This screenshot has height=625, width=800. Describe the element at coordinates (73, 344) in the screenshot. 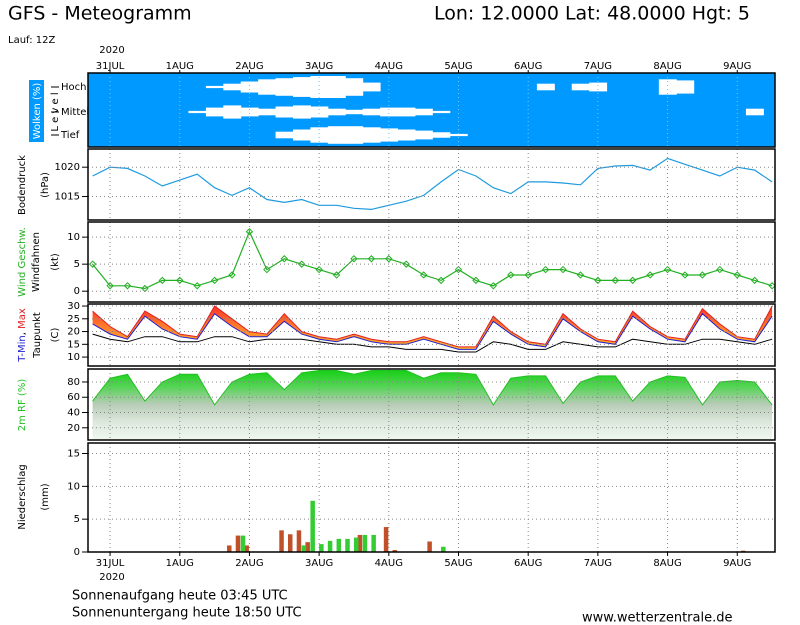

I see `y-tick-label: 15` at that location.